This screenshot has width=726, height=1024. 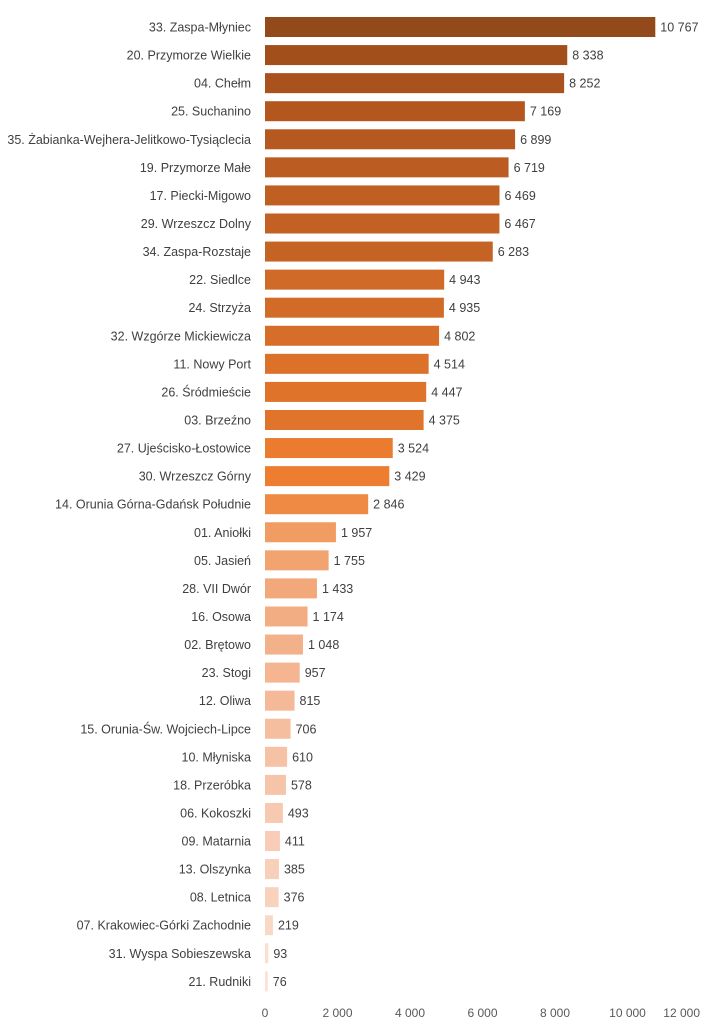 What do you see at coordinates (294, 898) in the screenshot?
I see `value-label: 376` at bounding box center [294, 898].